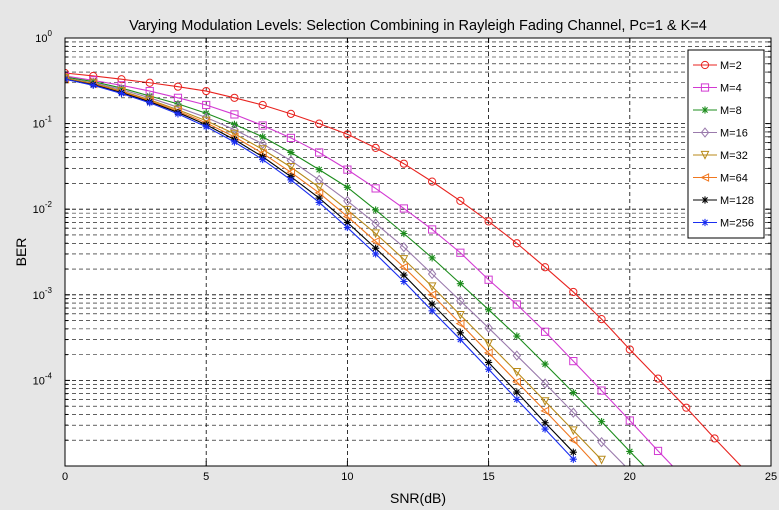 The image size is (779, 510). I want to click on legend-box, so click(726, 144).